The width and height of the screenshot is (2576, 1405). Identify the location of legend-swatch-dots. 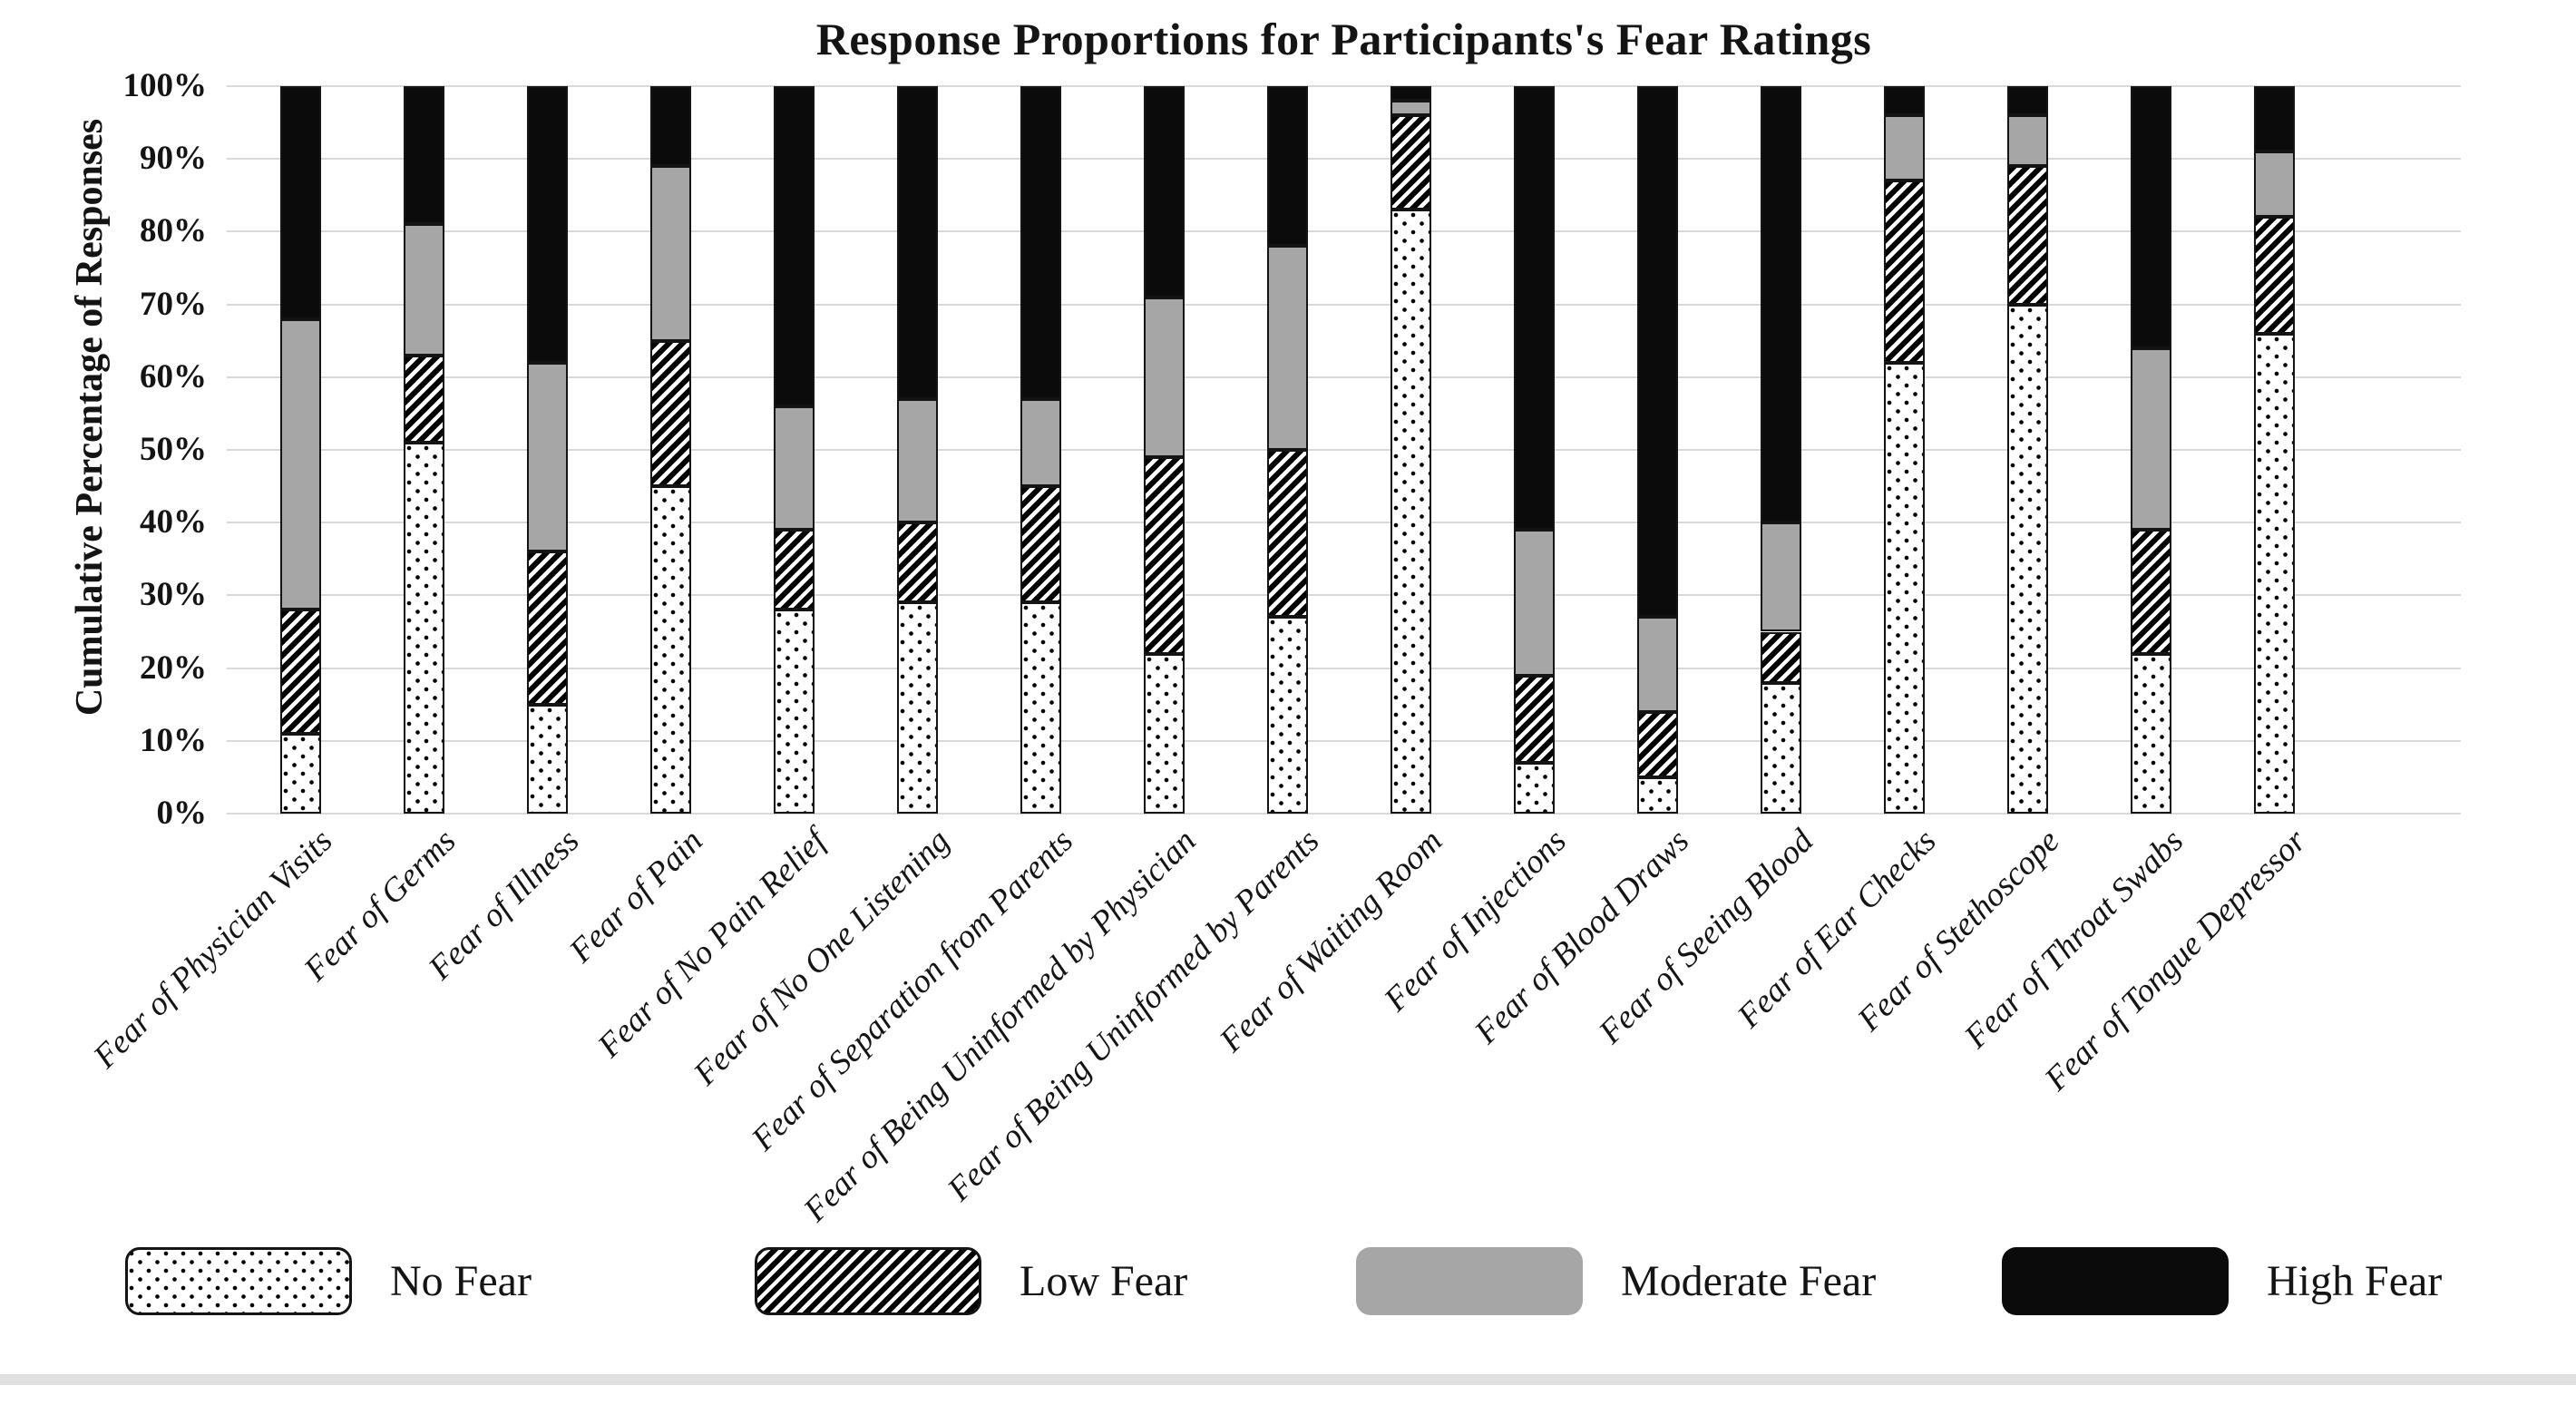
(238, 1281).